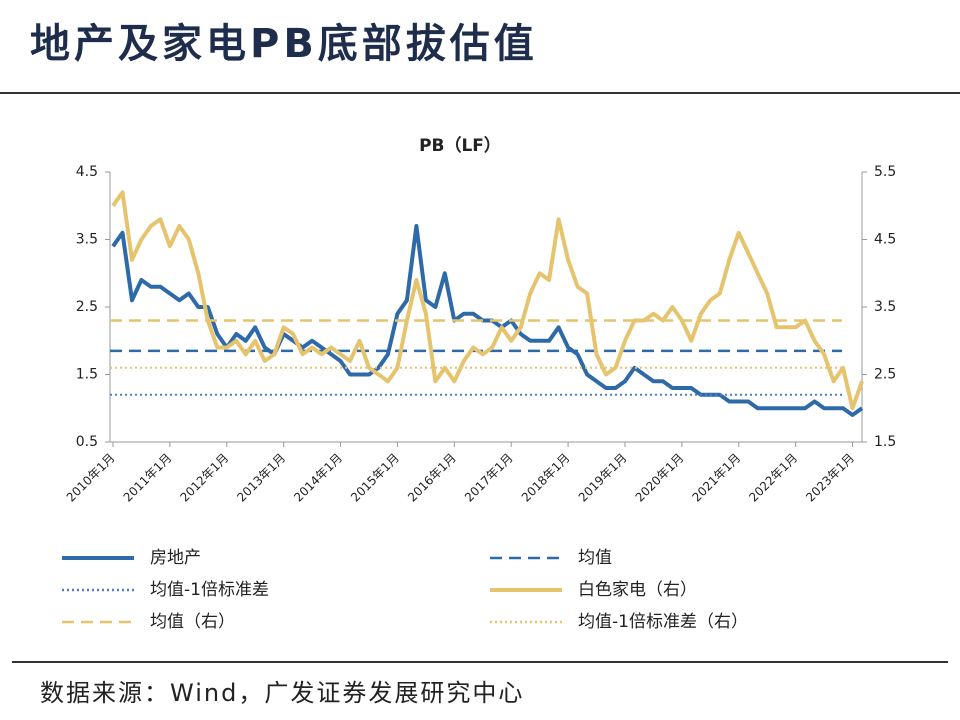 The height and width of the screenshot is (720, 960). I want to click on y2-tick-label: 3.5, so click(885, 307).